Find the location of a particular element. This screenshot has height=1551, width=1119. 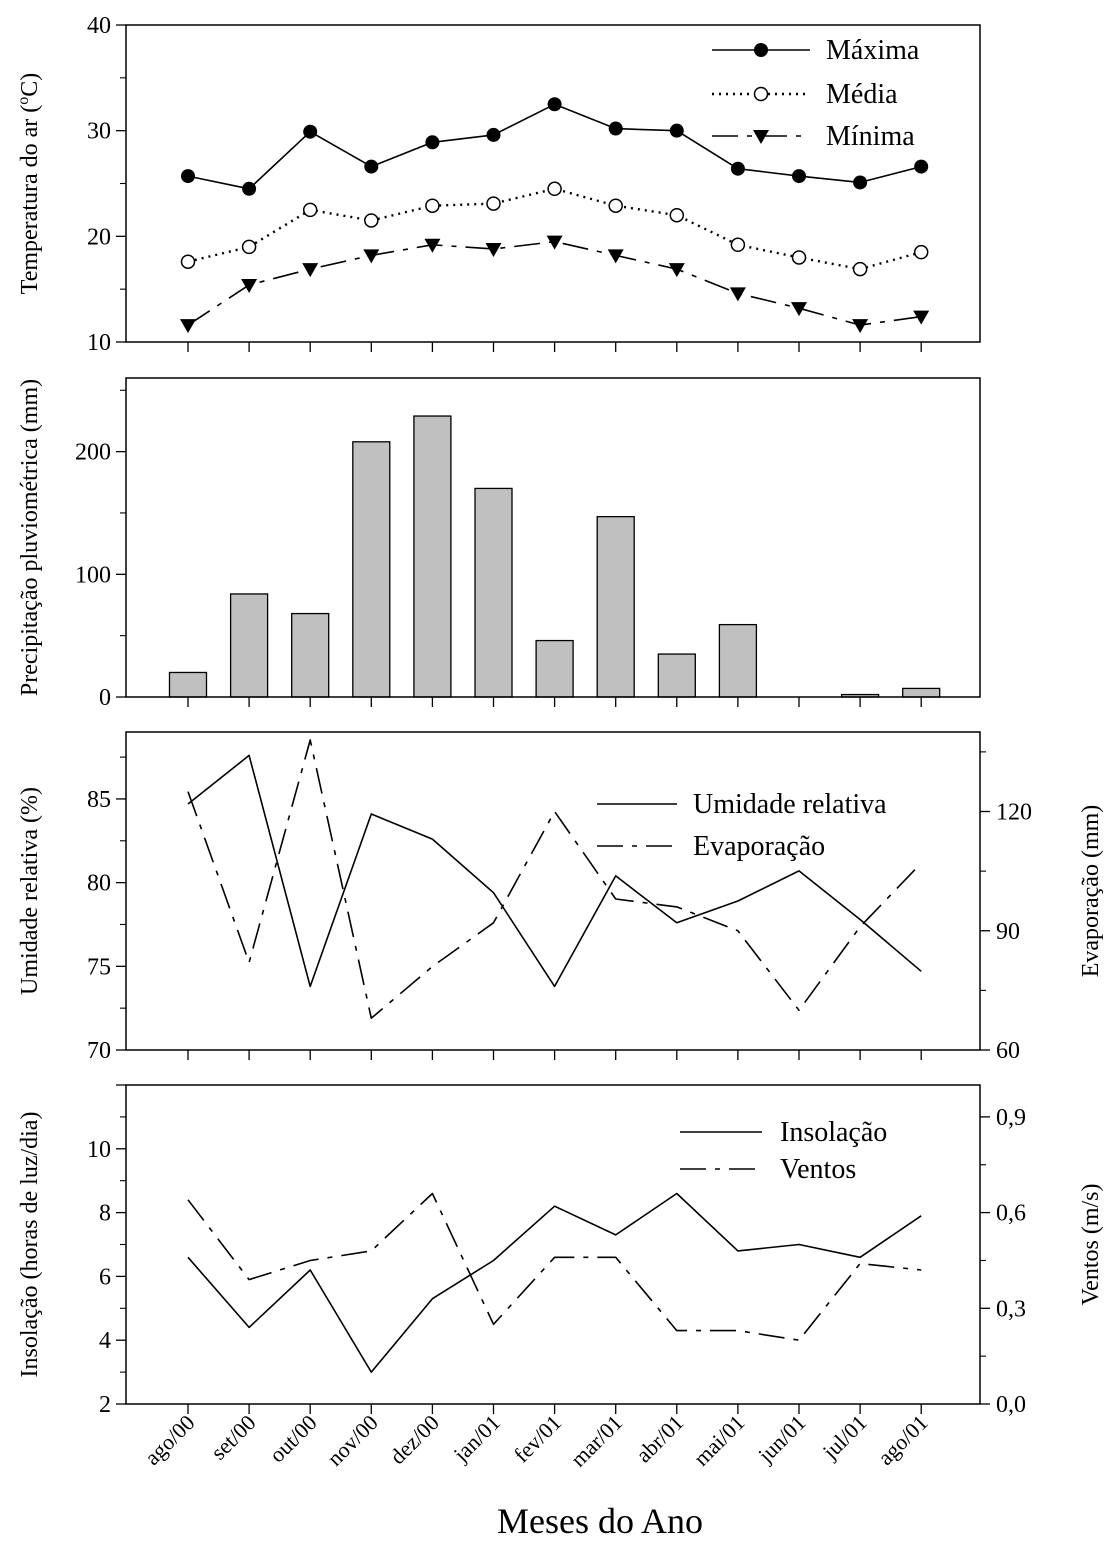

x-tick-label-mai-01: mai/01 is located at coordinates (719, 1440).